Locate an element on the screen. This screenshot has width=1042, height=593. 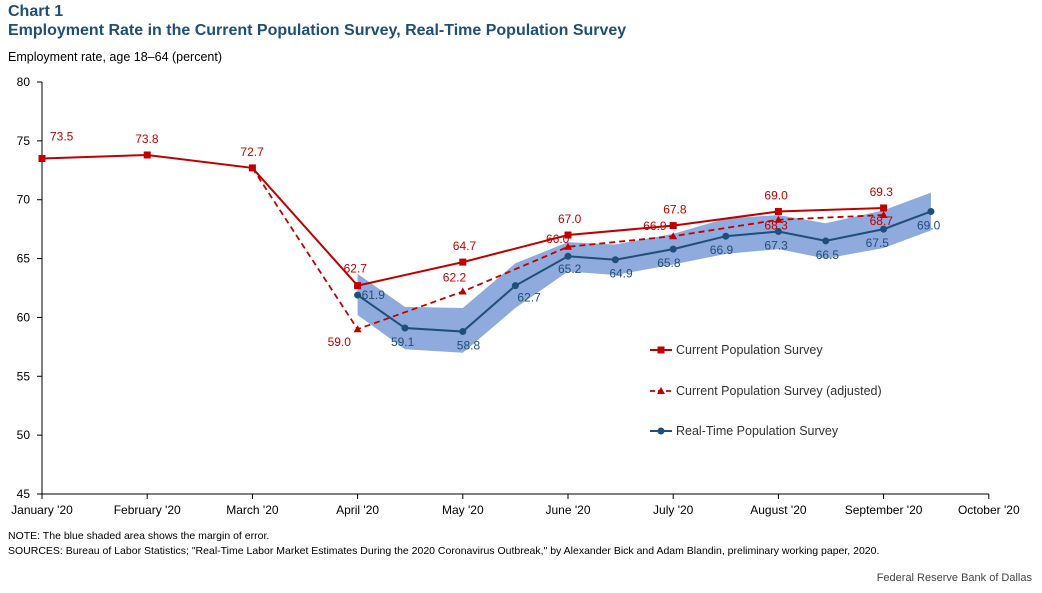
y-tick-label: 70 is located at coordinates (24, 200).